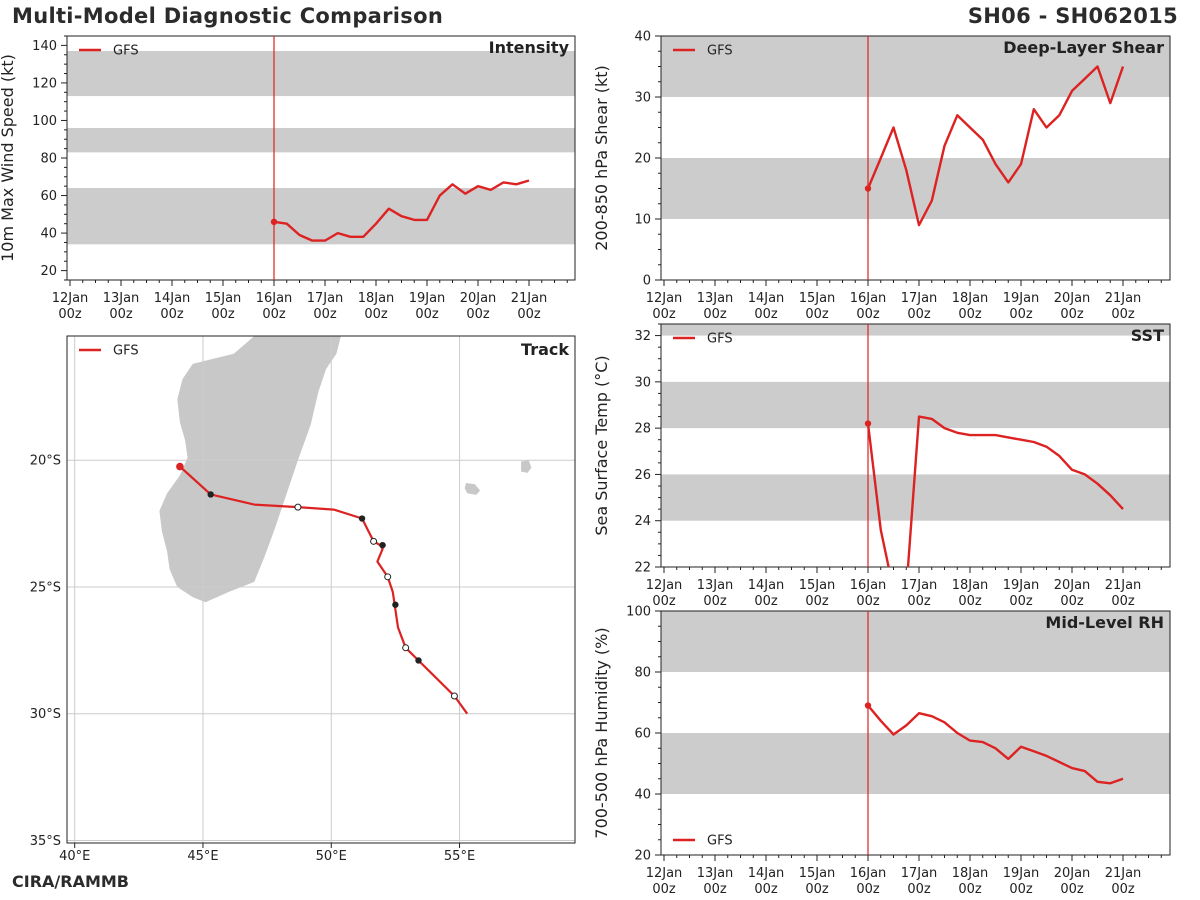 This screenshot has width=1200, height=900. I want to click on shear-start-marker, so click(868, 188).